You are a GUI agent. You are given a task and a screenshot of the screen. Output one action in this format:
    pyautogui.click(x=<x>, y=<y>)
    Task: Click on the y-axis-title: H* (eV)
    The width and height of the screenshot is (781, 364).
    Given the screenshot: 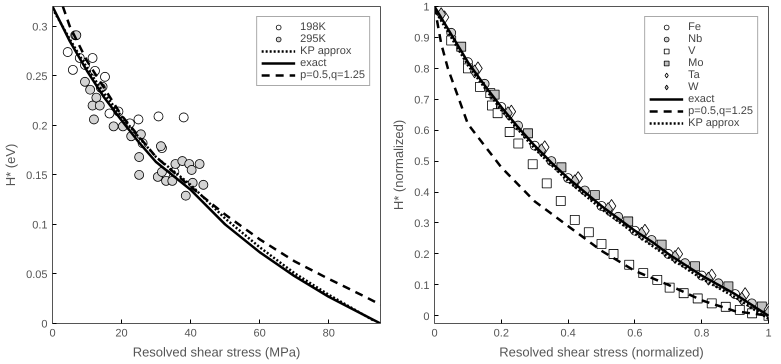 What is the action you would take?
    pyautogui.click(x=10, y=165)
    